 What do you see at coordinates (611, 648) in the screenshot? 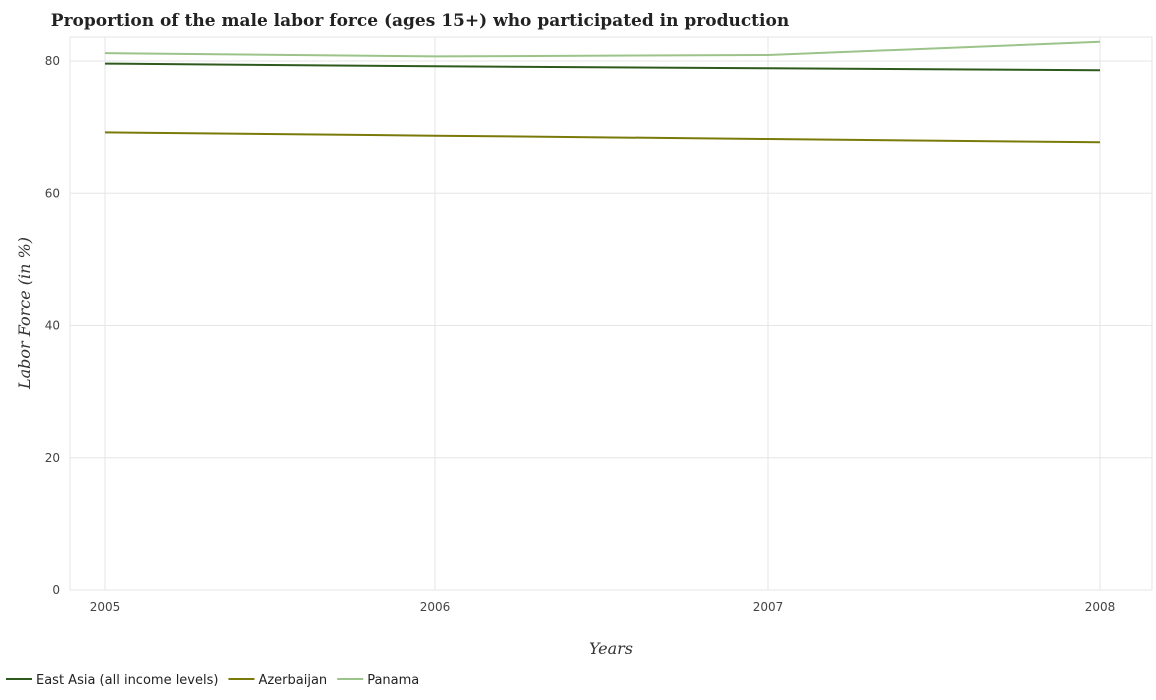
I see `x-axis-label: Years` at bounding box center [611, 648].